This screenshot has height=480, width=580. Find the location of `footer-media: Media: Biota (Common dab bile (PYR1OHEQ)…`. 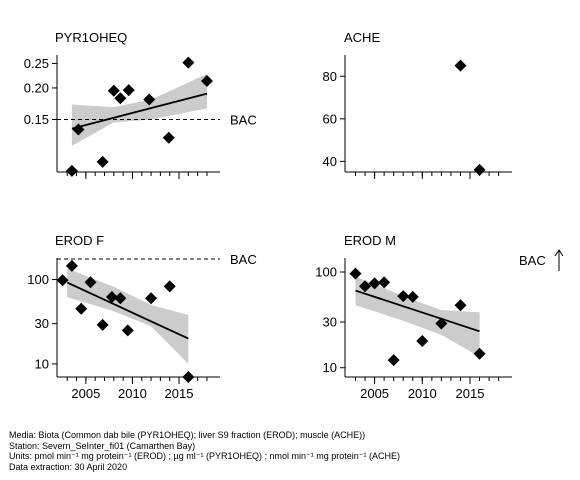

footer-media: Media: Biota (Common dab bile (PYR1OHEQ)… is located at coordinates (187, 435).